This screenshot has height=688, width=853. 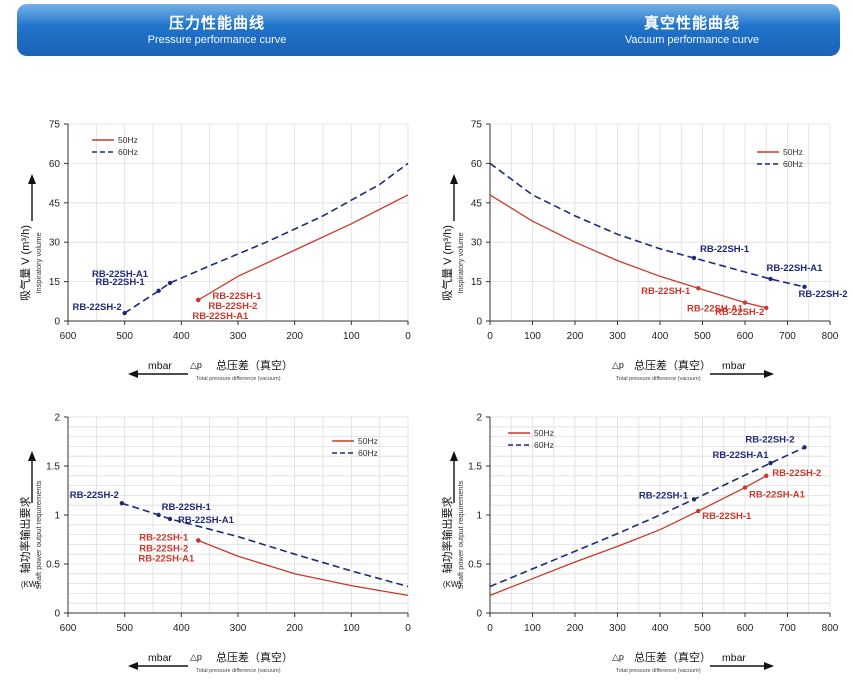 What do you see at coordinates (38, 534) in the screenshot?
I see `y-axis-title-en: Shaft power output requirements` at bounding box center [38, 534].